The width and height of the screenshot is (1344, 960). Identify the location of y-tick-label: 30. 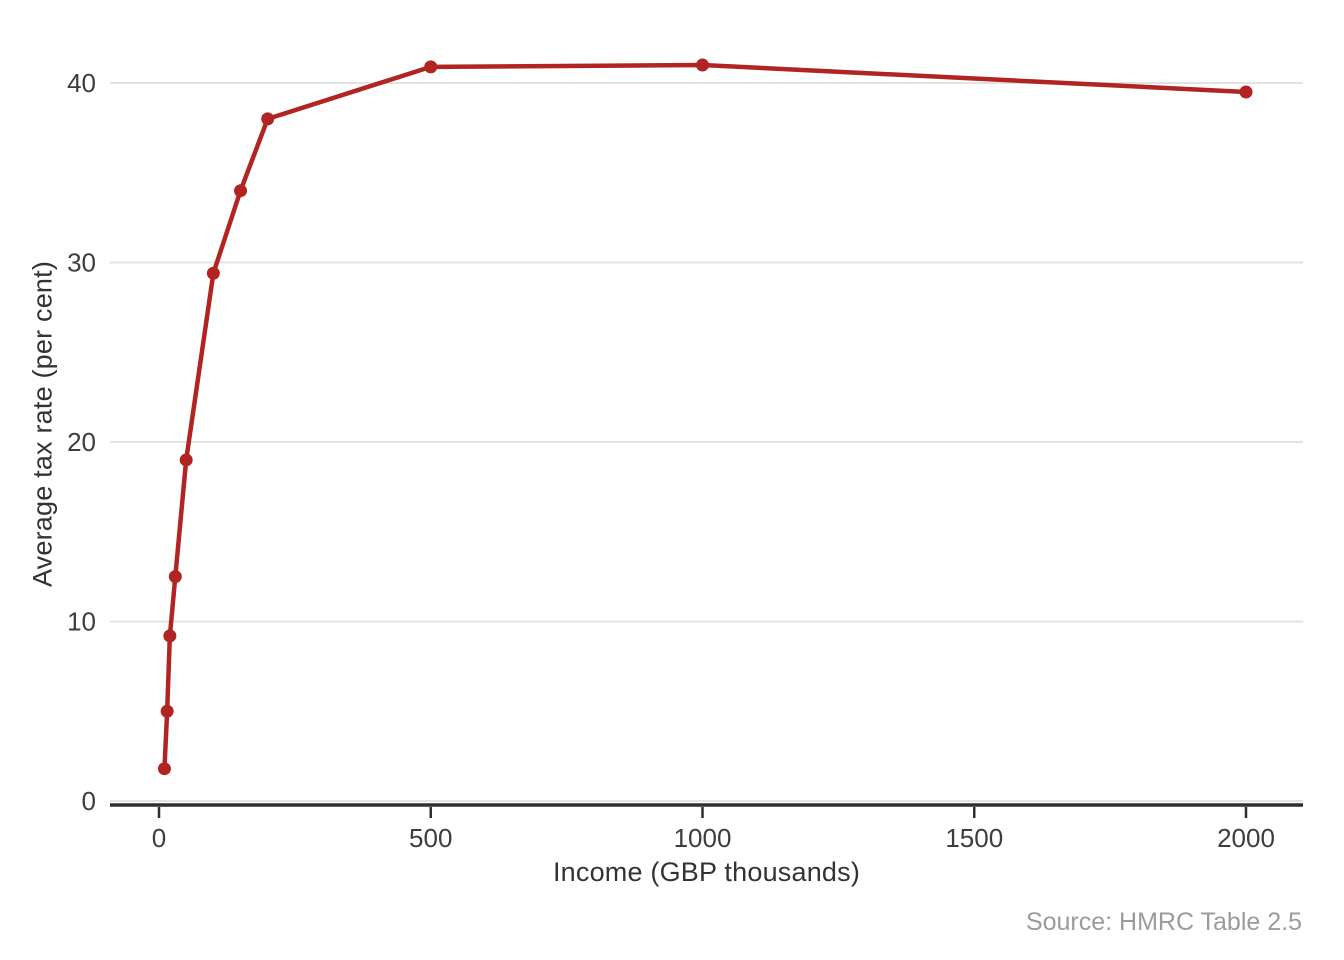
(81, 263).